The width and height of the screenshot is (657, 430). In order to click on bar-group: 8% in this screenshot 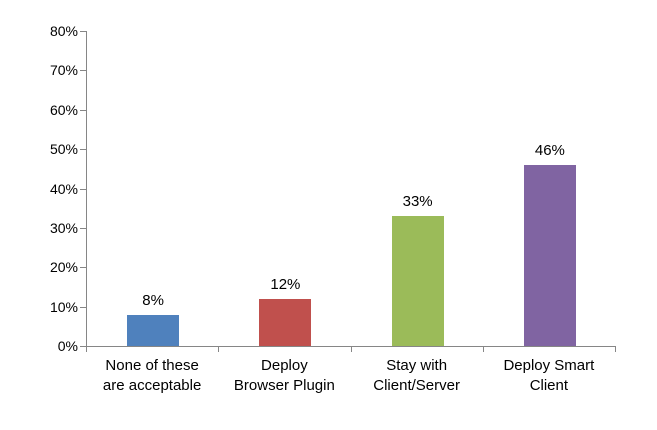, I will do `click(153, 188)`.